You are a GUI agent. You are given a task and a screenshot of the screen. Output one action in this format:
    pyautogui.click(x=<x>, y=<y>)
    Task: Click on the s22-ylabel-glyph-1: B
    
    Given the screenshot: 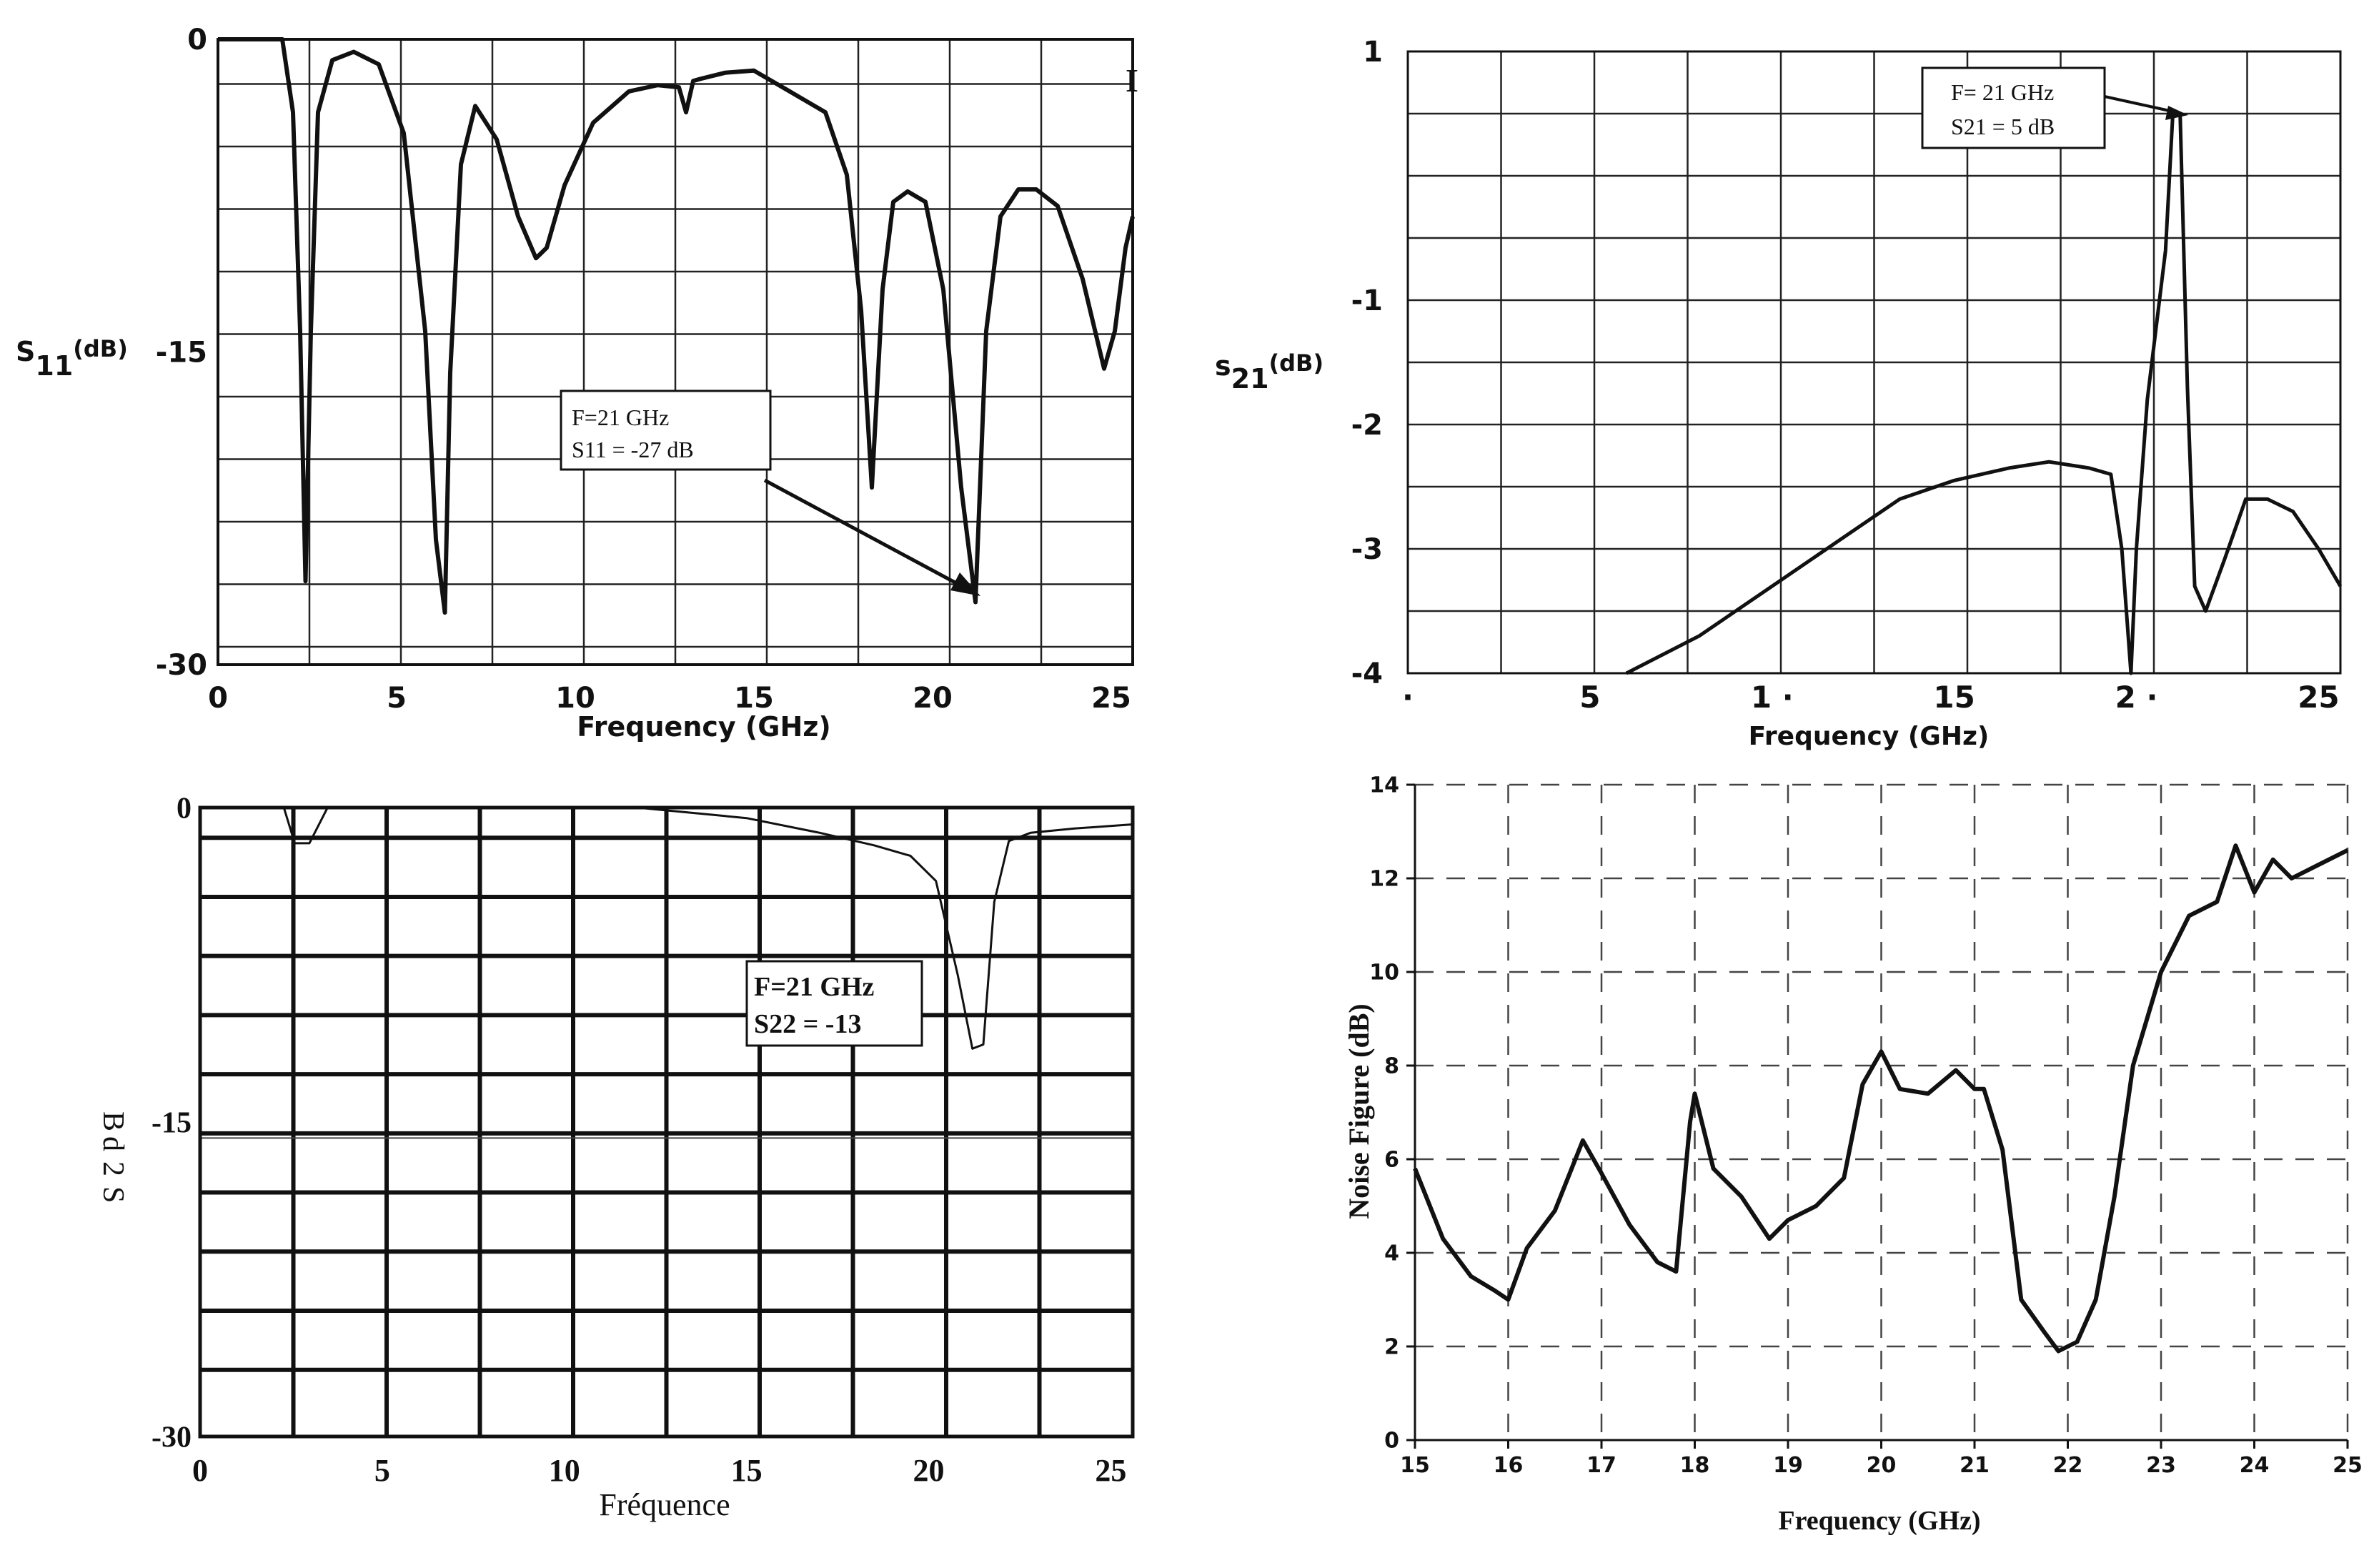 What is the action you would take?
    pyautogui.click(x=113, y=1121)
    